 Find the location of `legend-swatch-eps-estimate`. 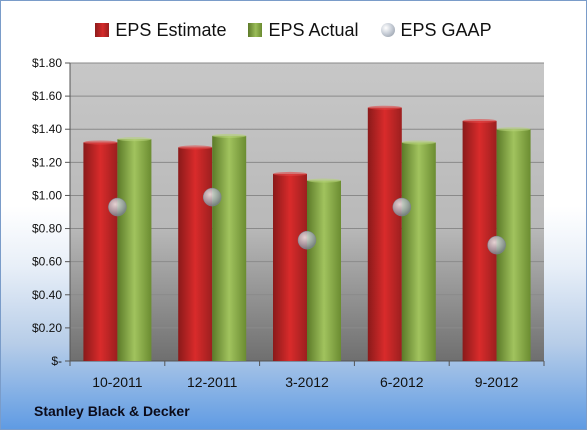

legend-swatch-eps-estimate is located at coordinates (102, 30).